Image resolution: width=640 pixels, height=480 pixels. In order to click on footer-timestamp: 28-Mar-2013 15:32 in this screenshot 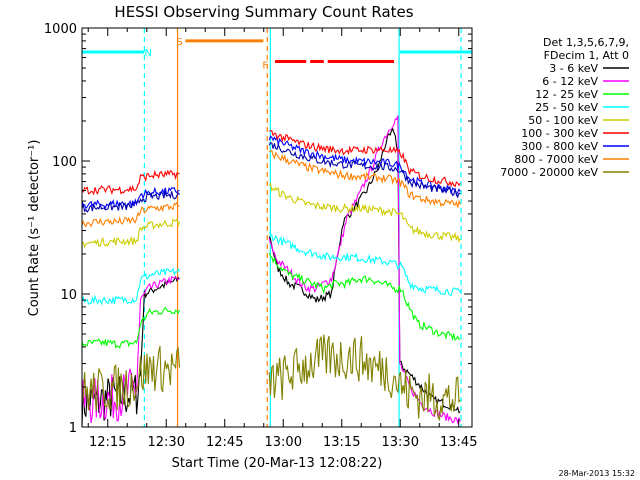, I will do `click(597, 473)`.